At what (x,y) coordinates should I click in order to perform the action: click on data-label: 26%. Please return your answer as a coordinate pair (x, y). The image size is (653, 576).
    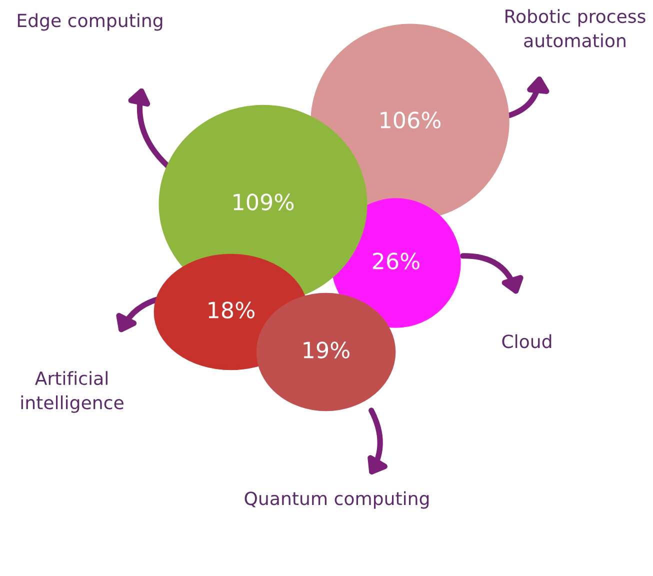
    Looking at the image, I should click on (396, 261).